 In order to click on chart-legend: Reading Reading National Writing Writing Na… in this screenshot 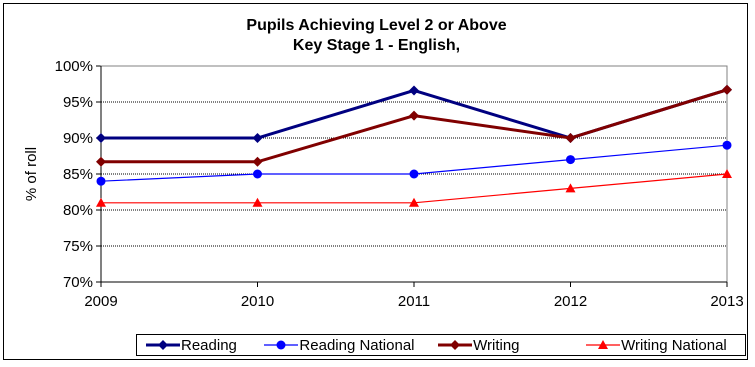, I will do `click(441, 345)`.